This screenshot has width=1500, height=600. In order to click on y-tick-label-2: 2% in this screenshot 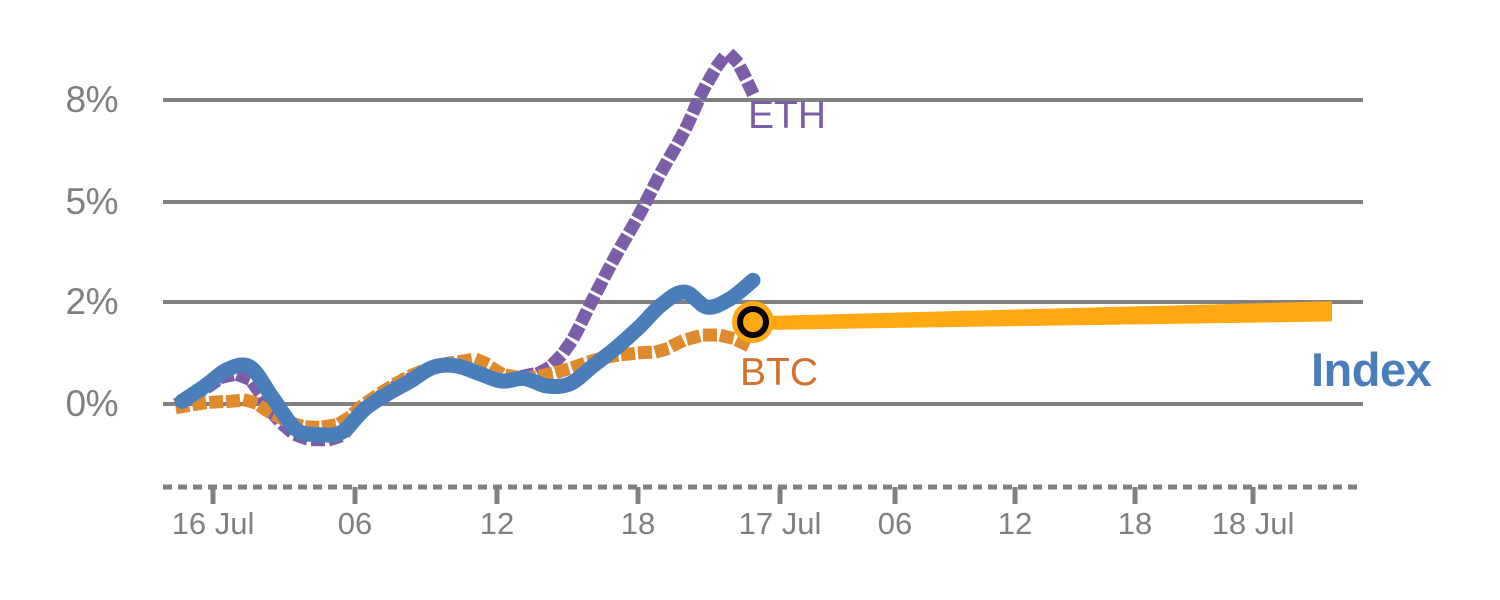, I will do `click(92, 301)`.